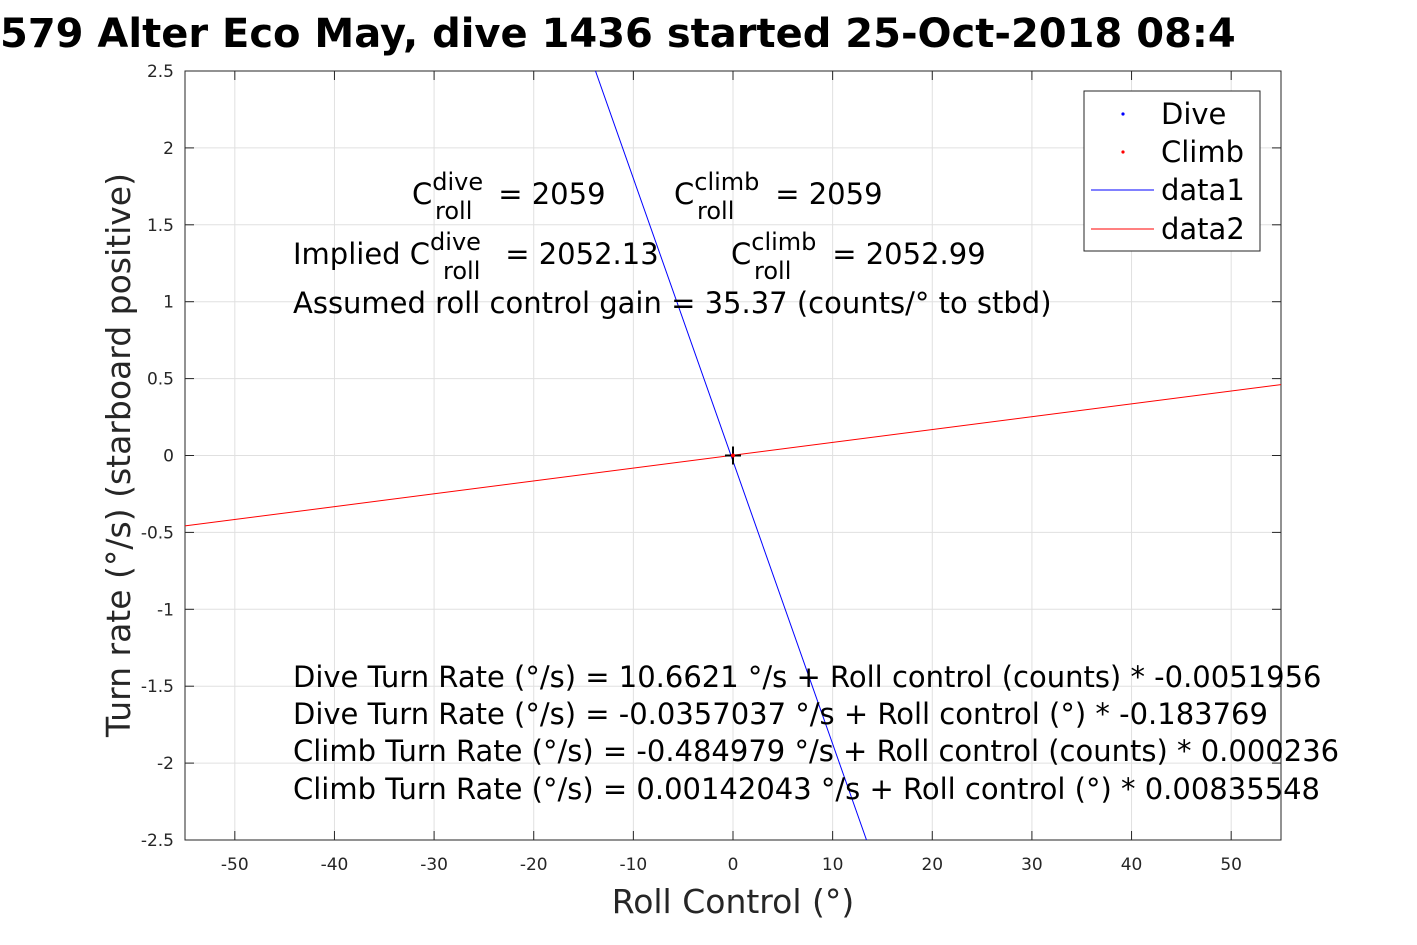 This screenshot has height=945, width=1417. What do you see at coordinates (1132, 865) in the screenshot?
I see `x-tick-label: 40` at bounding box center [1132, 865].